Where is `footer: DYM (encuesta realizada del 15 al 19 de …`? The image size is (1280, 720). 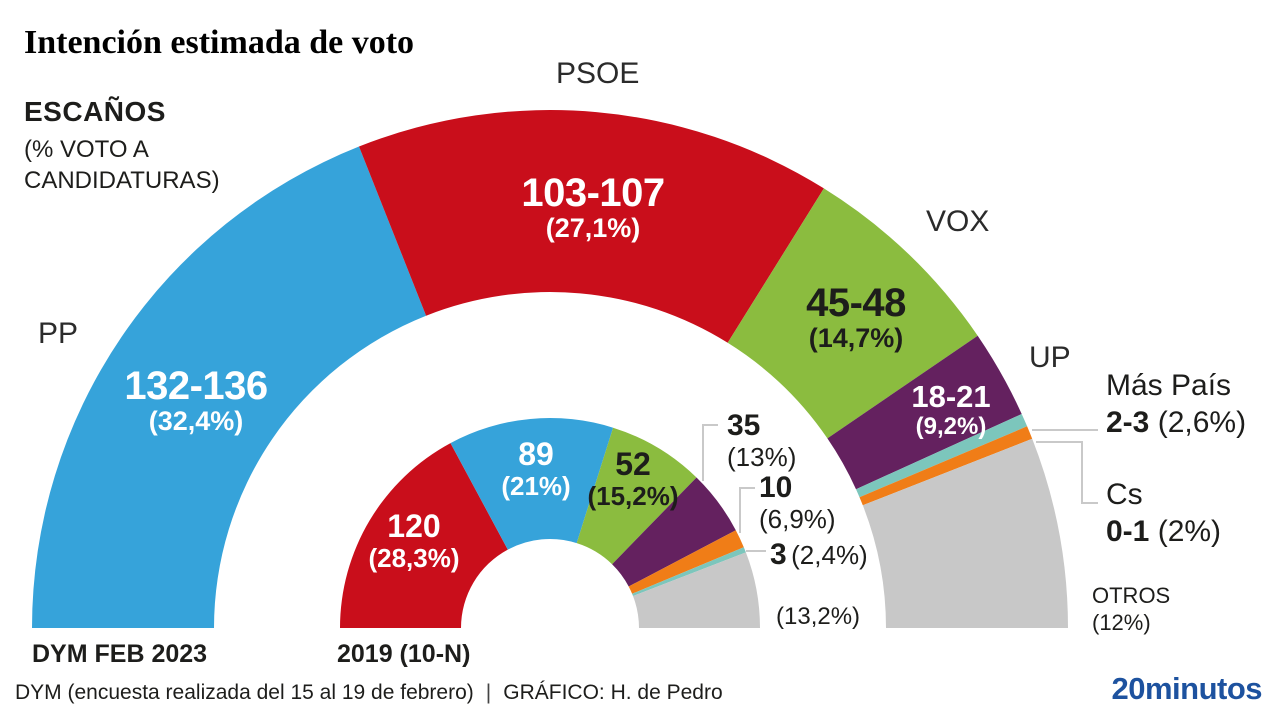
footer: DYM (encuesta realizada del 15 al 19 de … is located at coordinates (369, 693).